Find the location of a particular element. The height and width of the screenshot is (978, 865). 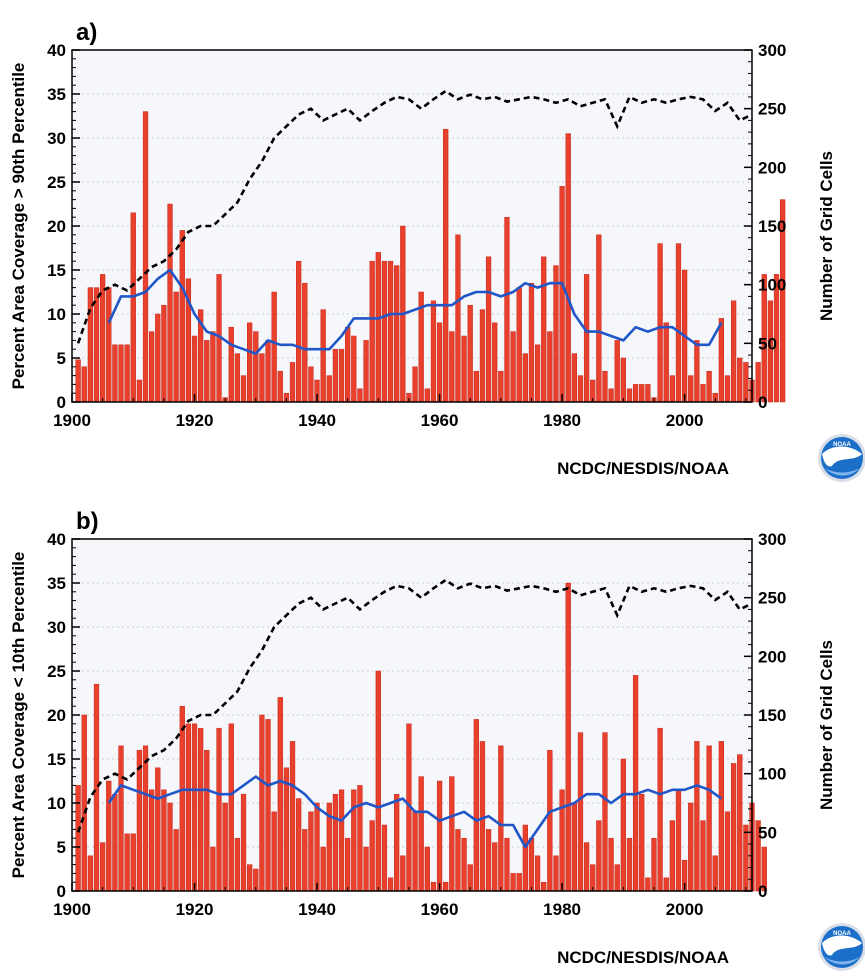

y2-tick-label: 0 is located at coordinates (762, 891).